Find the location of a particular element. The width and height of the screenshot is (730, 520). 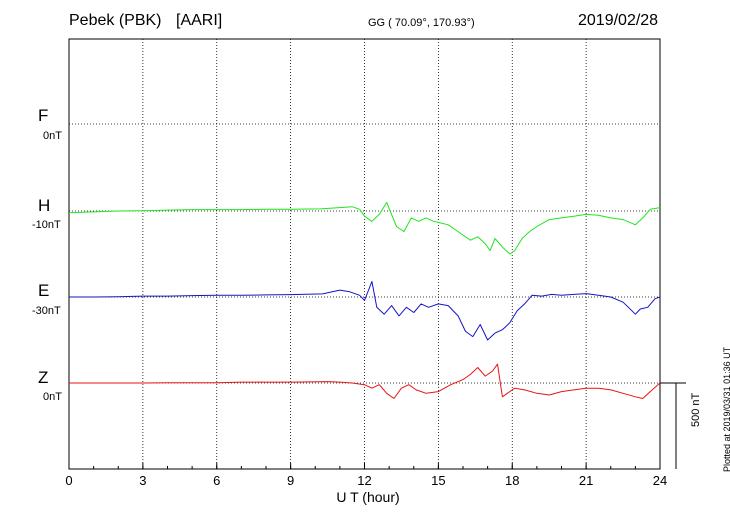

tick-label-9: 9 is located at coordinates (291, 480).